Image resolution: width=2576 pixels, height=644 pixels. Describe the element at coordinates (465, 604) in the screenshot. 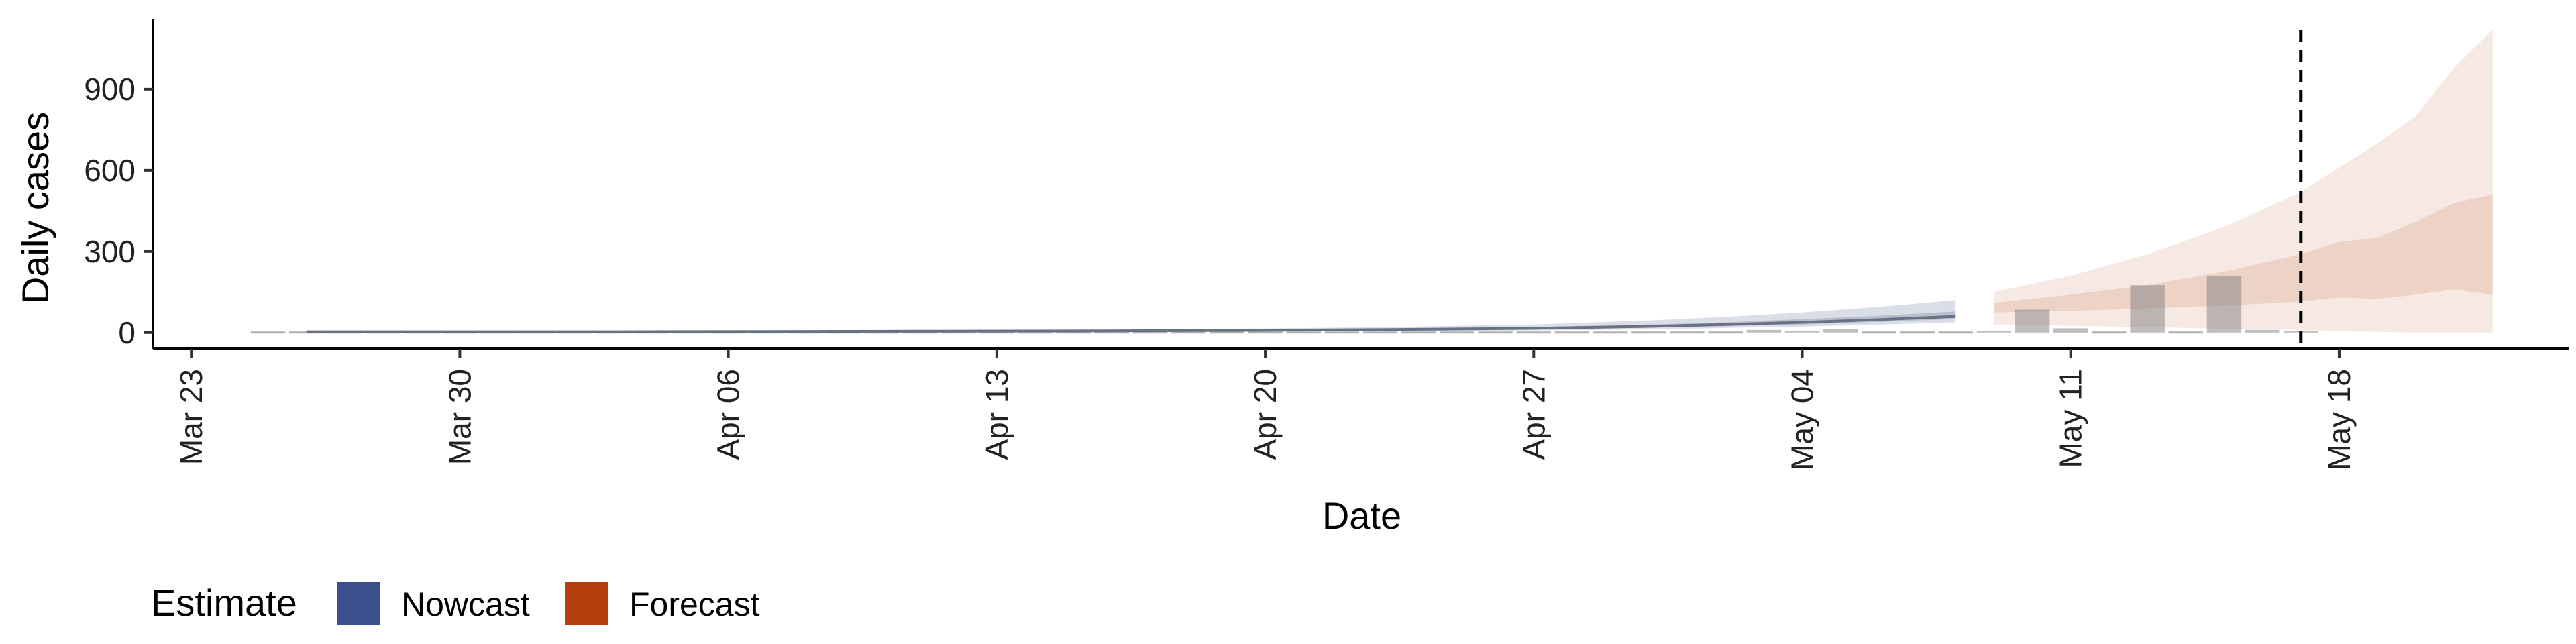

I see `legend-label-nowcast: Nowcast` at that location.